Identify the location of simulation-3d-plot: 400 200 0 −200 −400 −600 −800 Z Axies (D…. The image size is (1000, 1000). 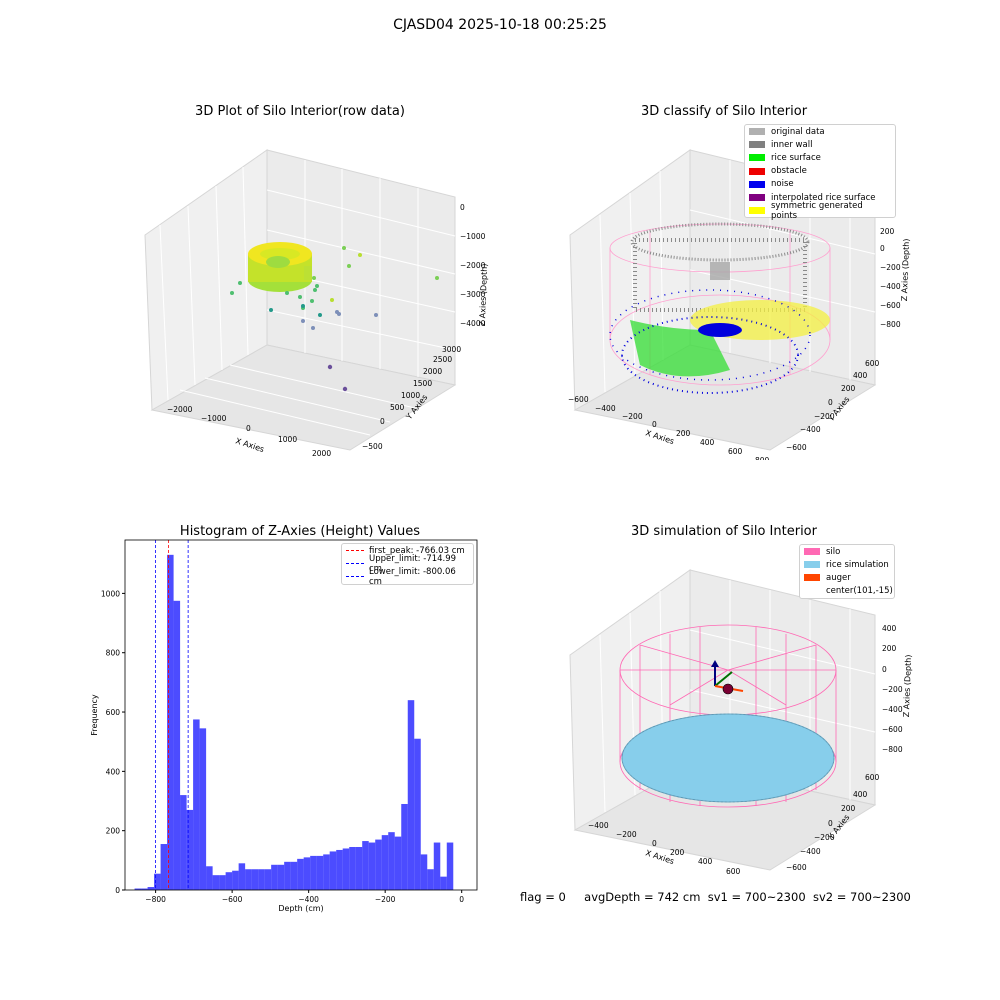
(741, 722).